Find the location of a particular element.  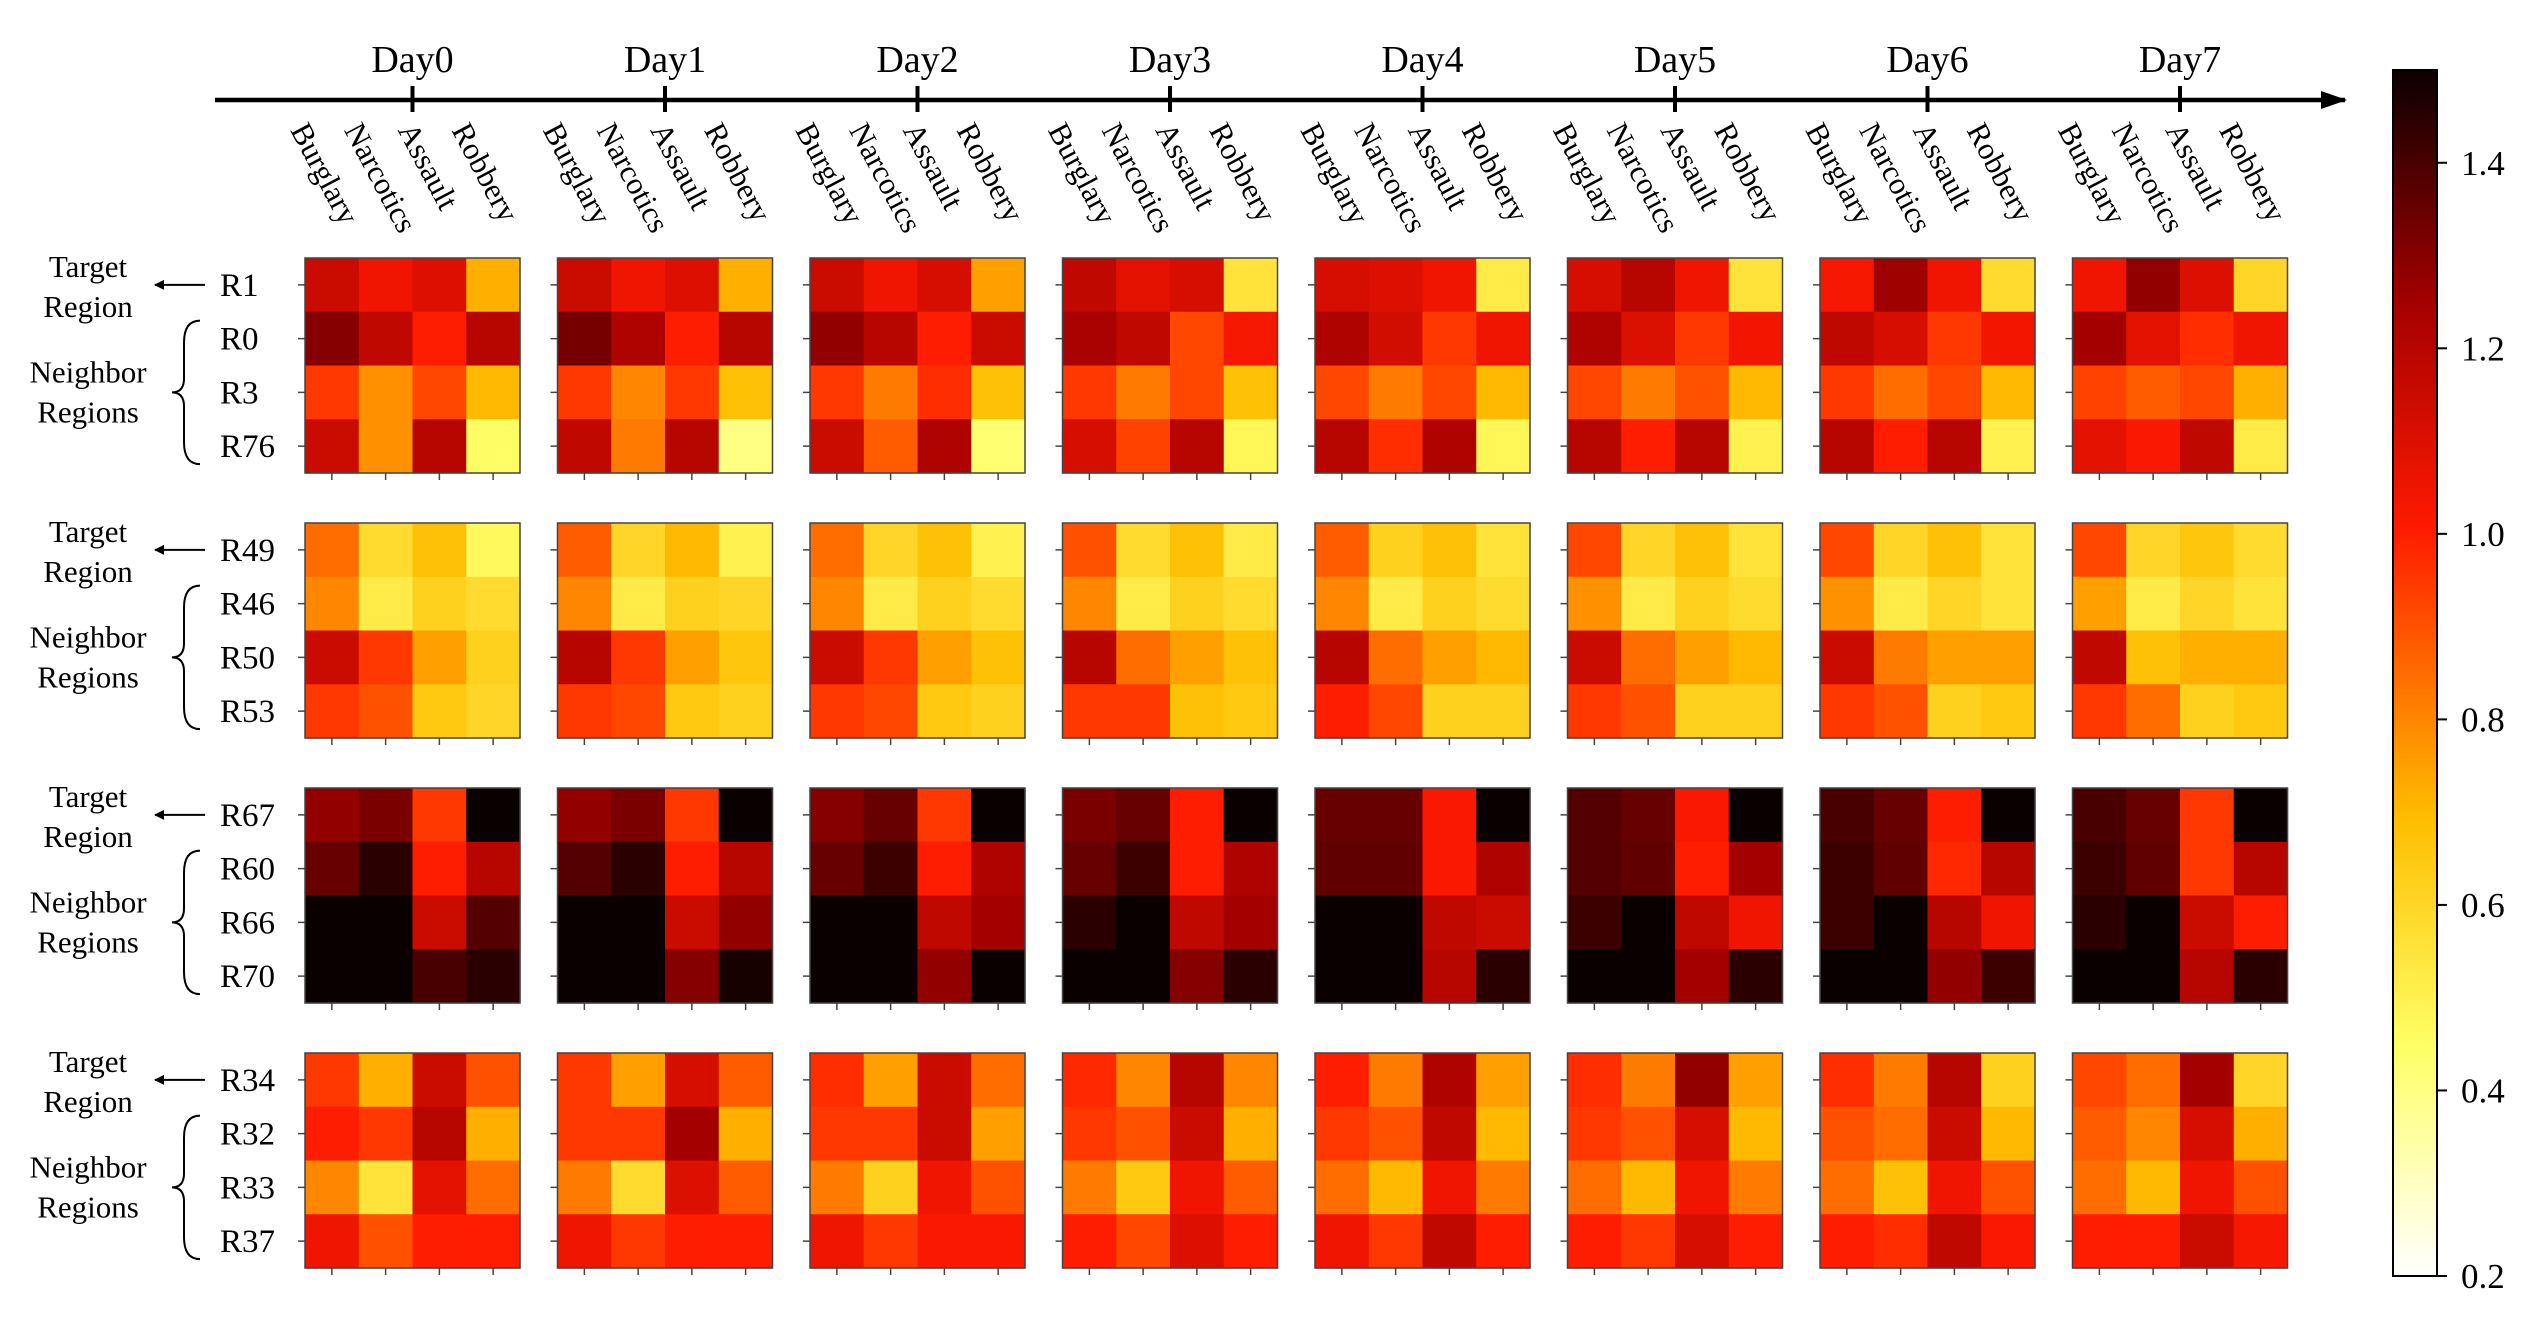

day-label: Day0 is located at coordinates (412, 60).